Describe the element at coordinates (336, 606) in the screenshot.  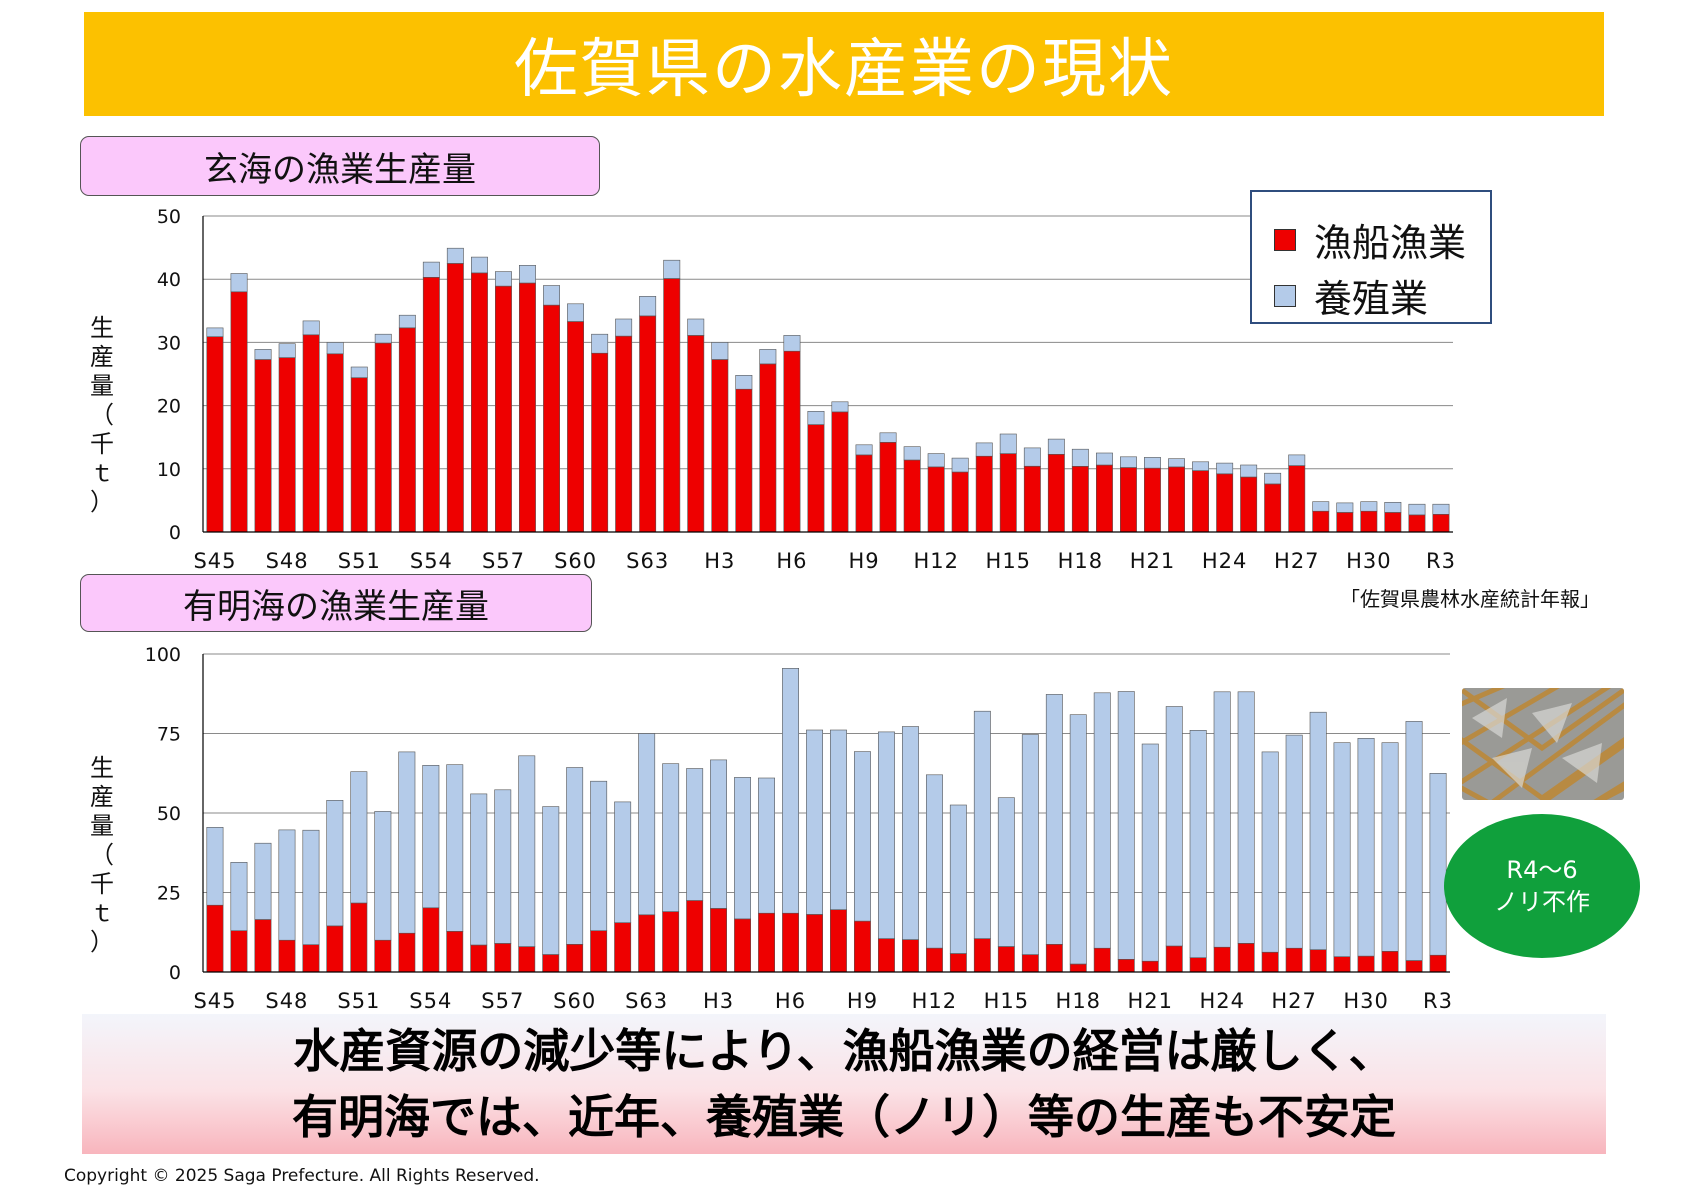
I see `ariake-chart-title-text: 有明海の漁業生産量` at that location.